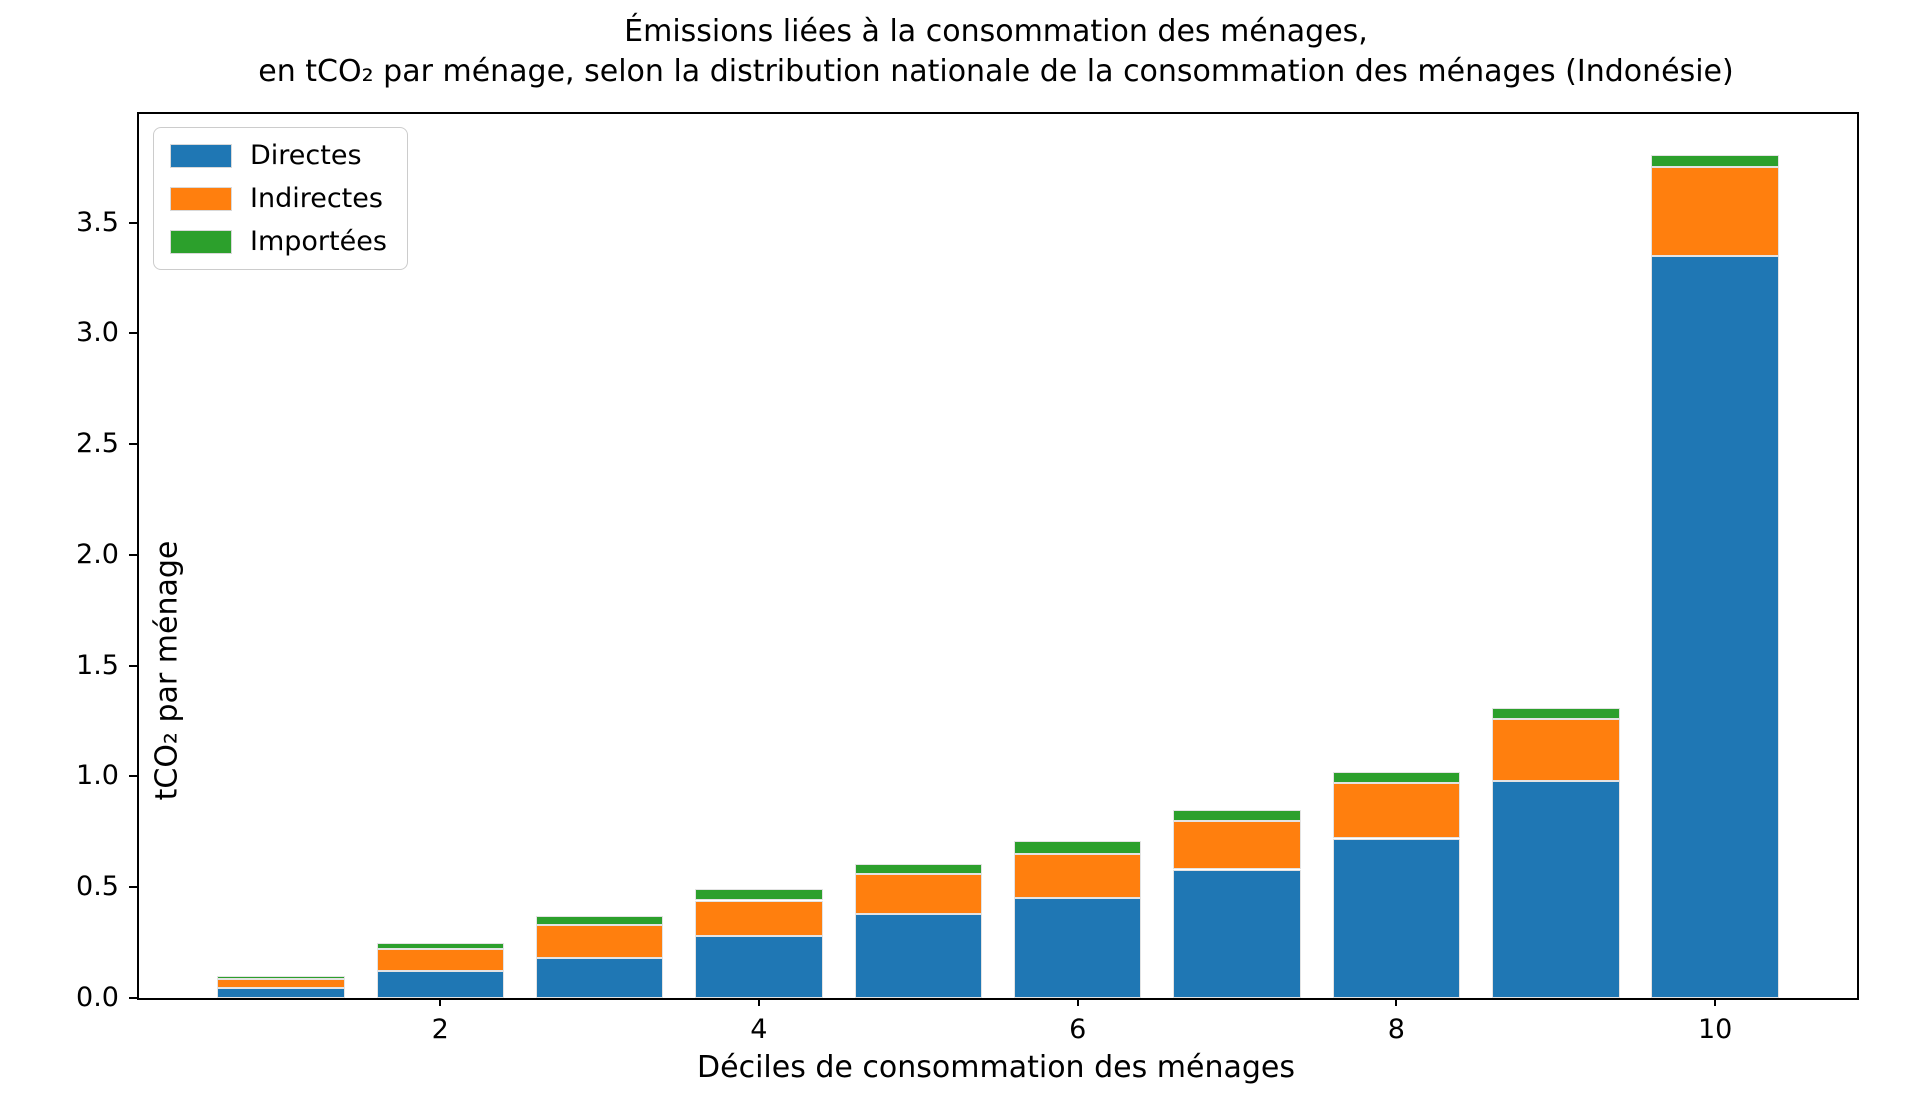 The image size is (1920, 1112). I want to click on legend-item-directes: Directes, so click(278, 155).